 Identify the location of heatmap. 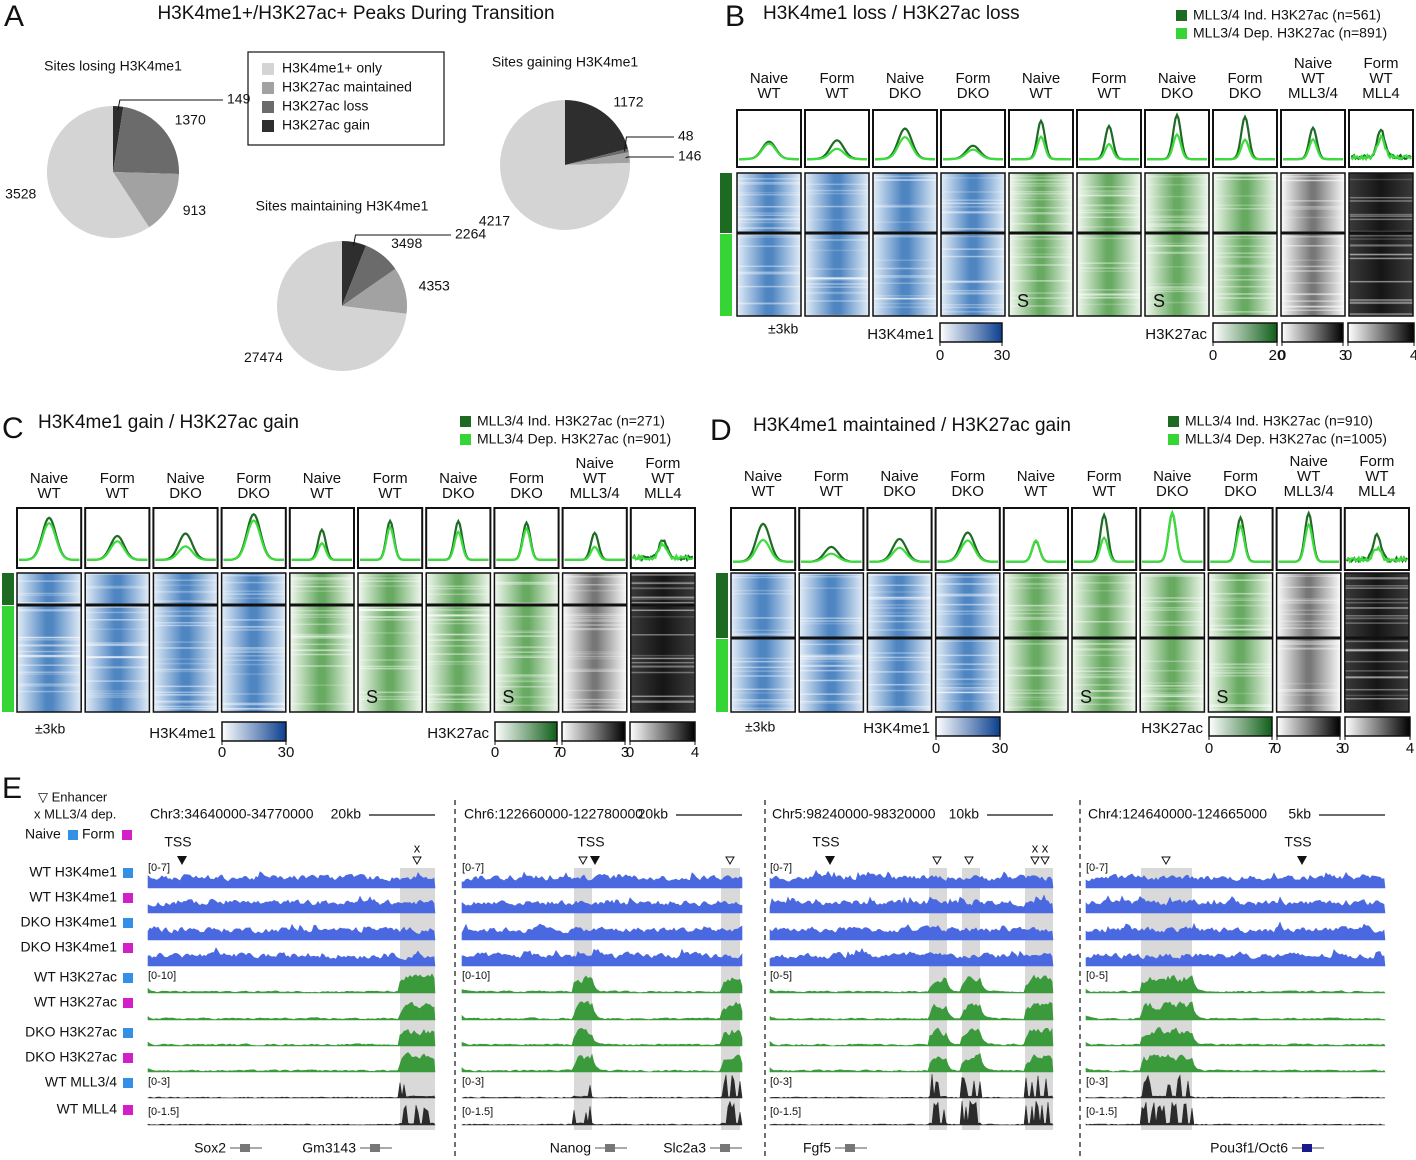
(1240, 642).